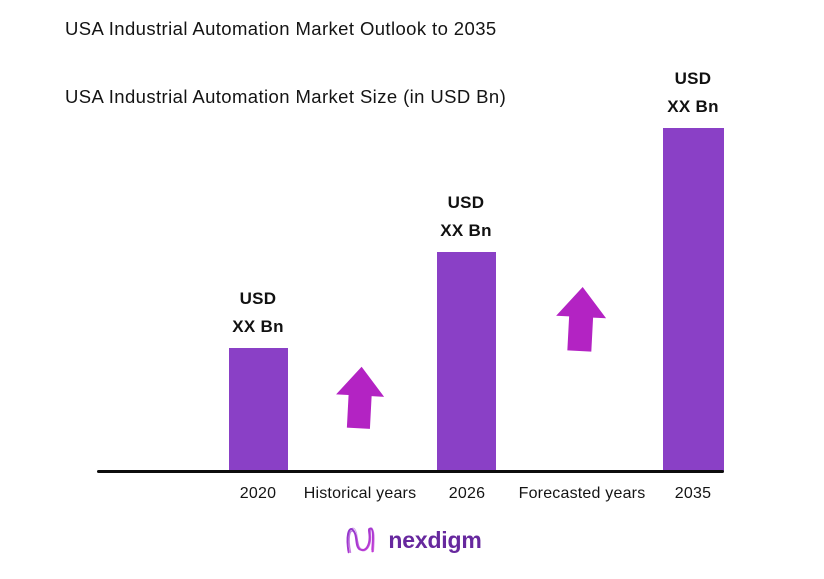  What do you see at coordinates (693, 93) in the screenshot?
I see `bar-value-label-2035: USD XX Bn` at bounding box center [693, 93].